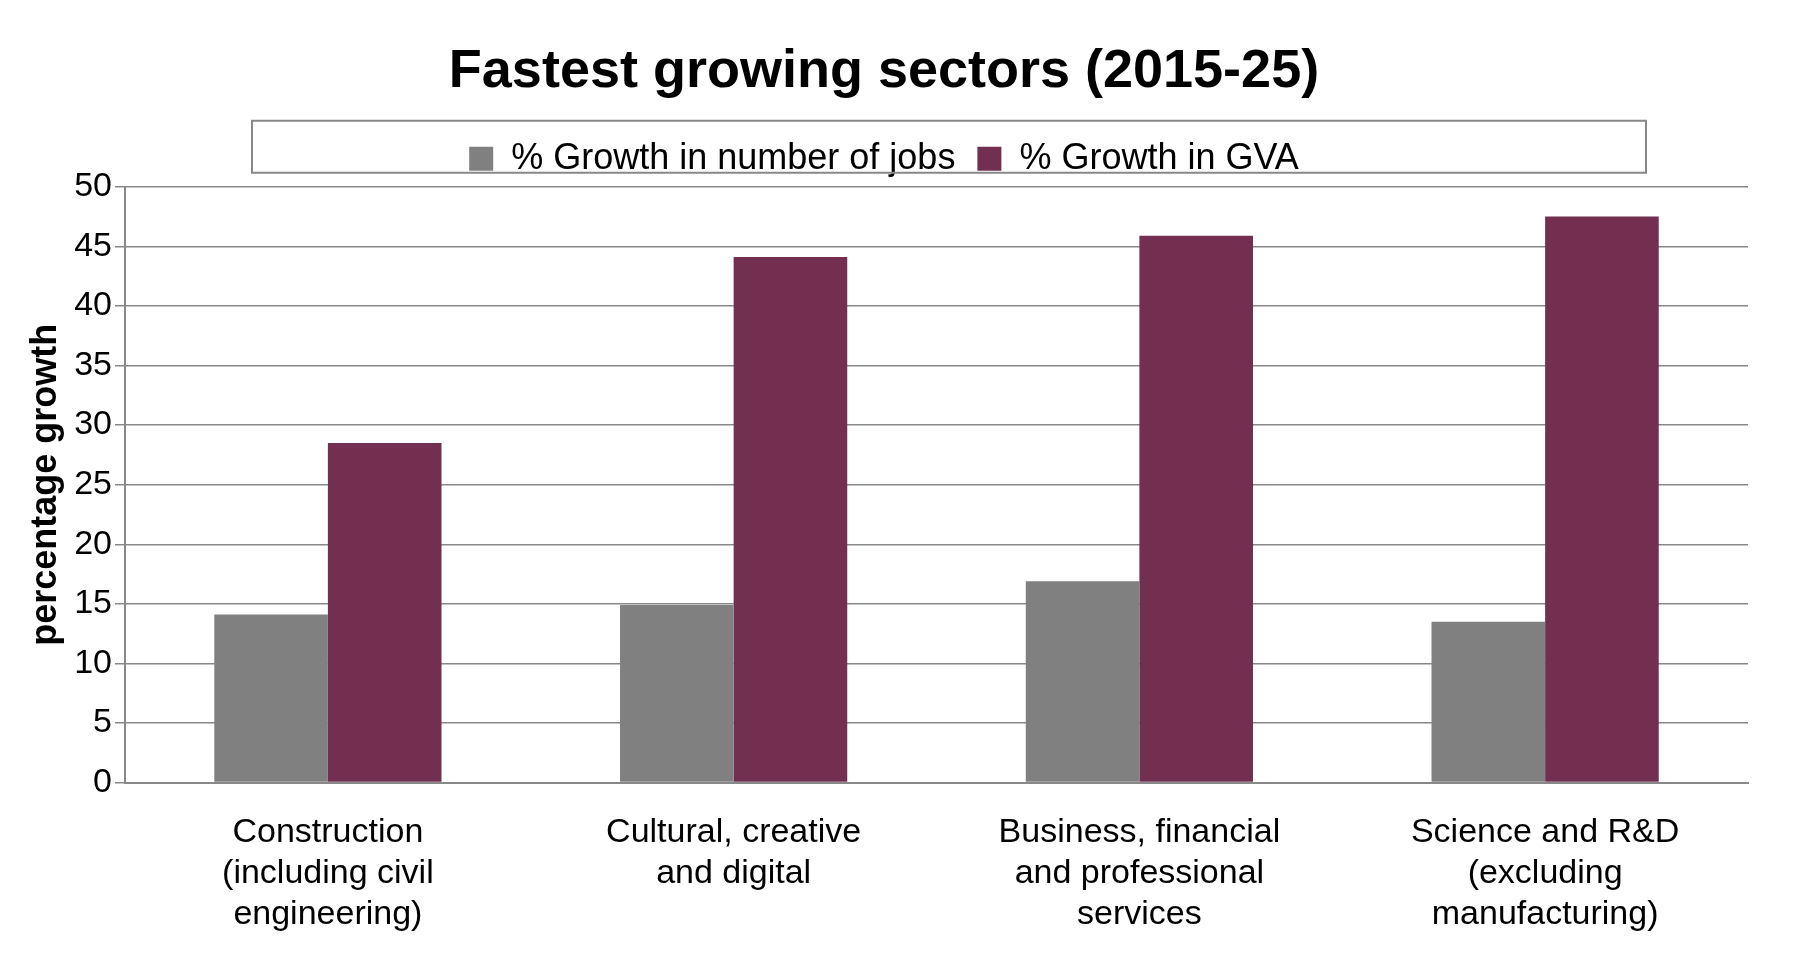  I want to click on y-tick-label: 30, so click(93, 422).